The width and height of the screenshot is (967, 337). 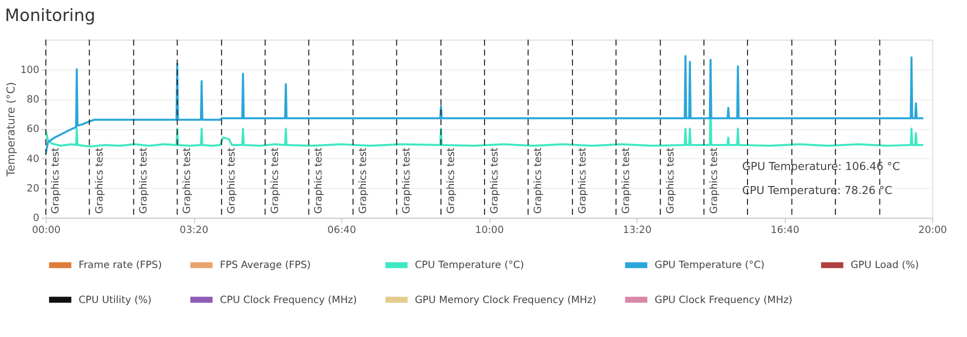 I want to click on legend-label: FPS Average (FPS), so click(x=265, y=266).